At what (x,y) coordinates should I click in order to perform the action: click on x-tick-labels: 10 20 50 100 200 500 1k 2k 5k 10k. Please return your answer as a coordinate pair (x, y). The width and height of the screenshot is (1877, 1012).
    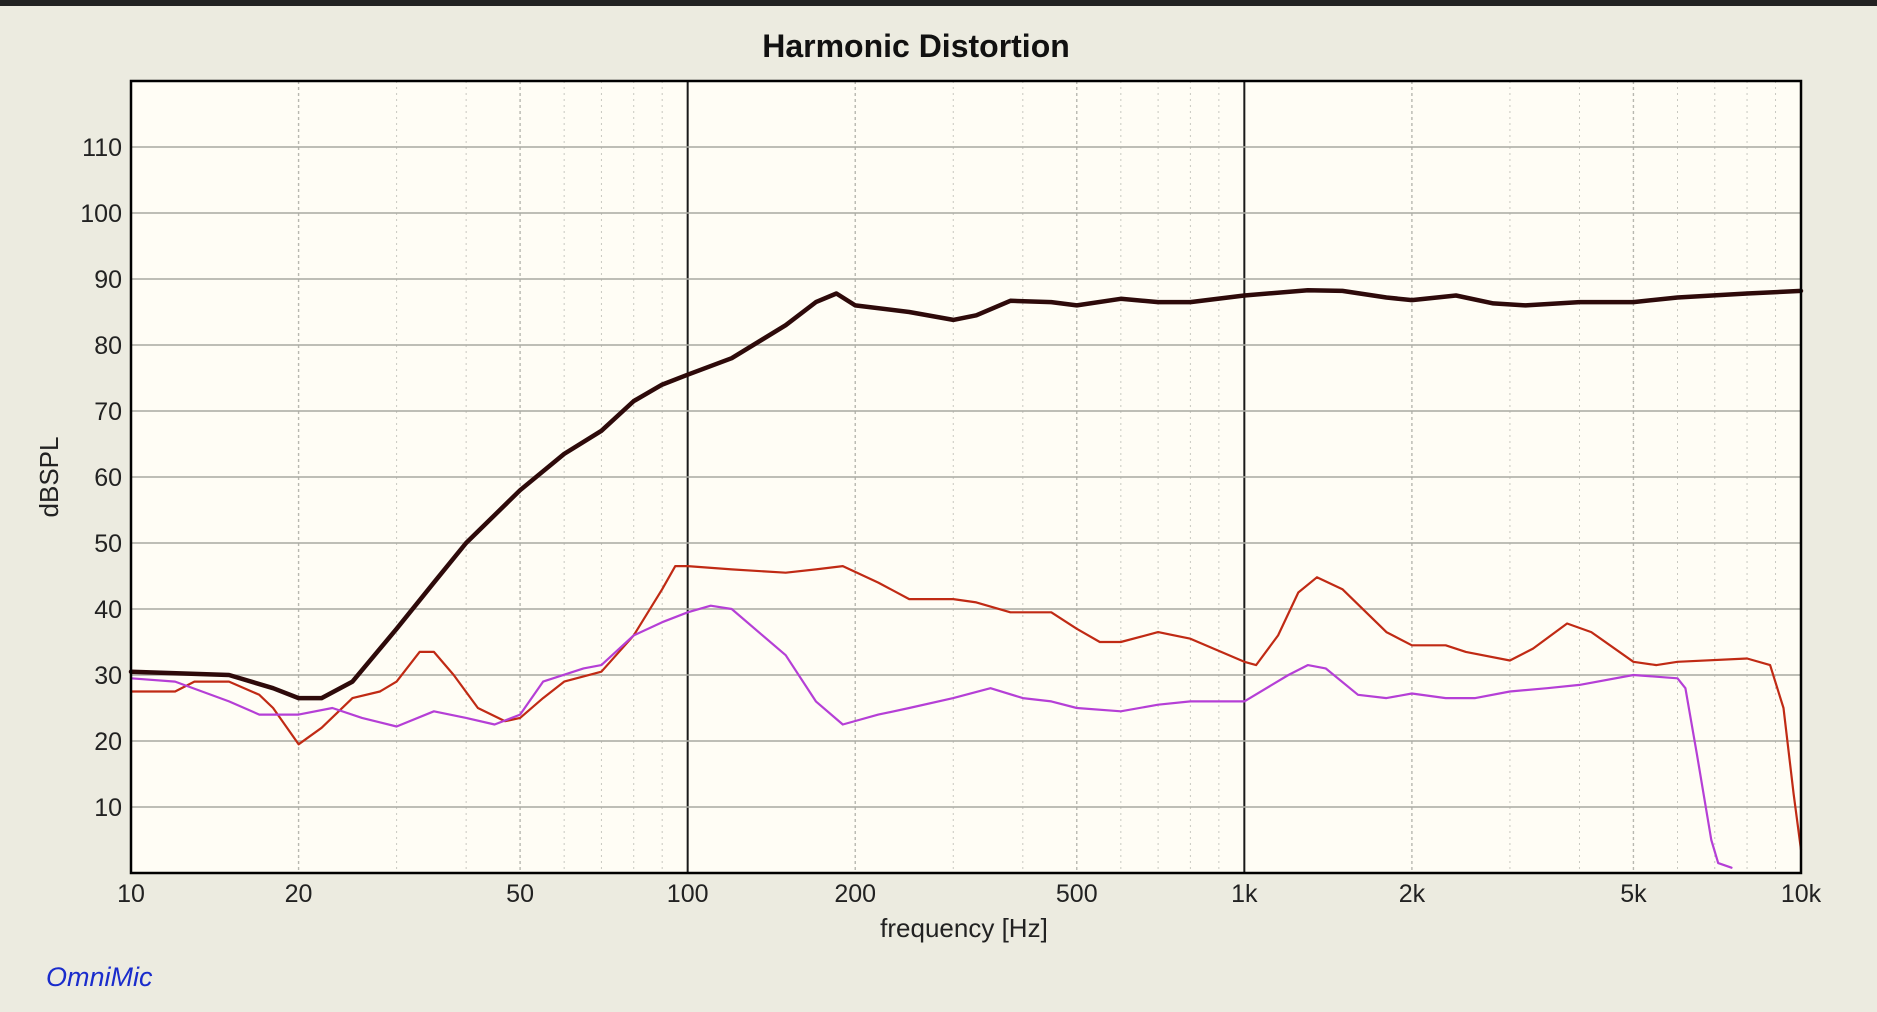
    Looking at the image, I should click on (969, 894).